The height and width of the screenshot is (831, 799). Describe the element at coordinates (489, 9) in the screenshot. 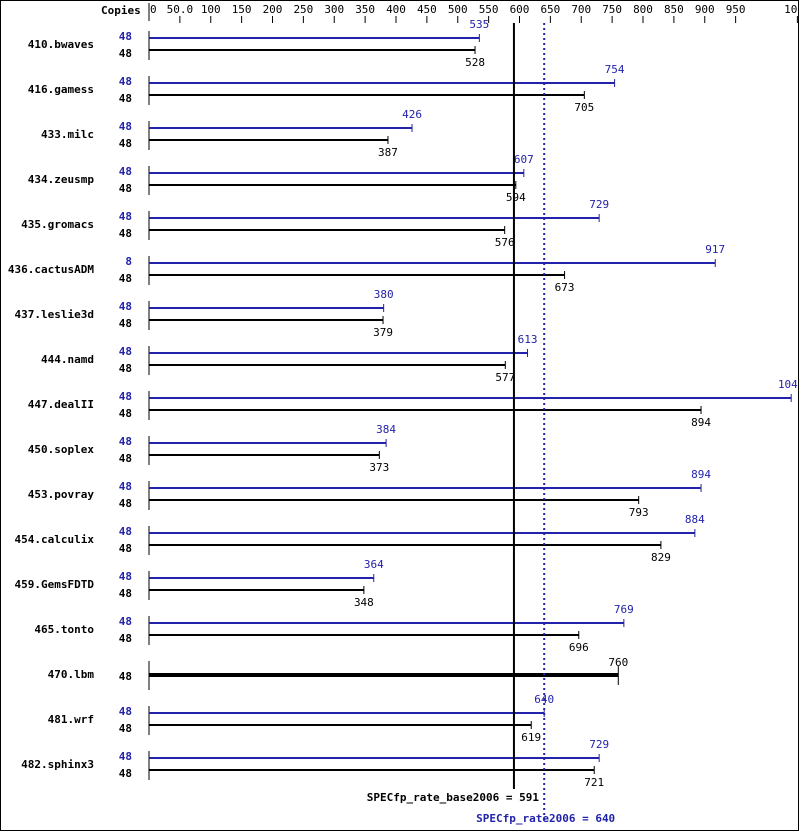

I see `axis-tick-label: 550` at that location.